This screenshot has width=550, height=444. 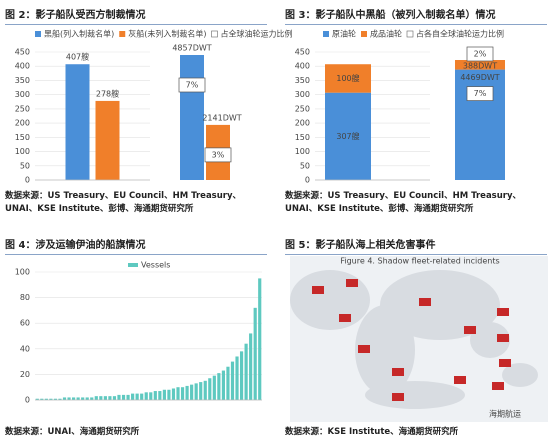 I want to click on value-label: 388DWT, so click(x=480, y=65).